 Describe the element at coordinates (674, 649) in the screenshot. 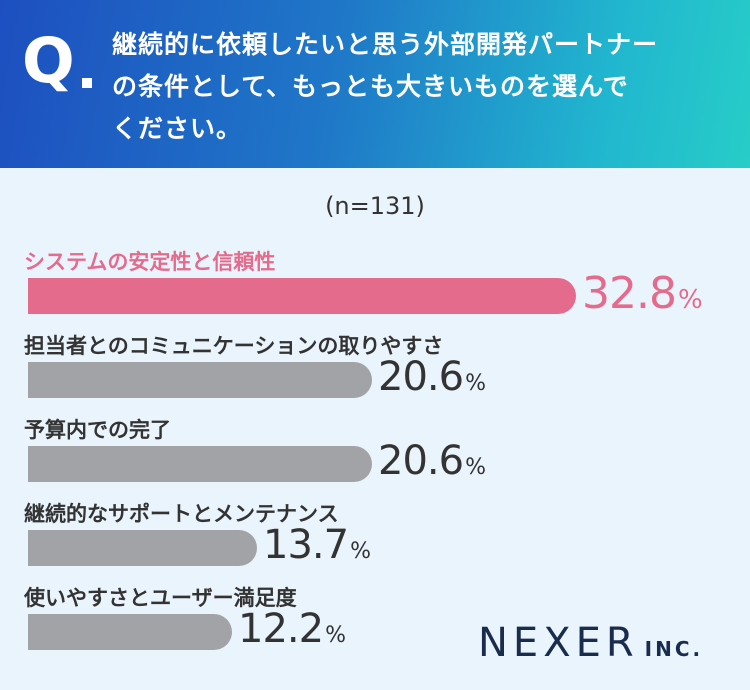

I see `logo-suffix: INC.` at that location.